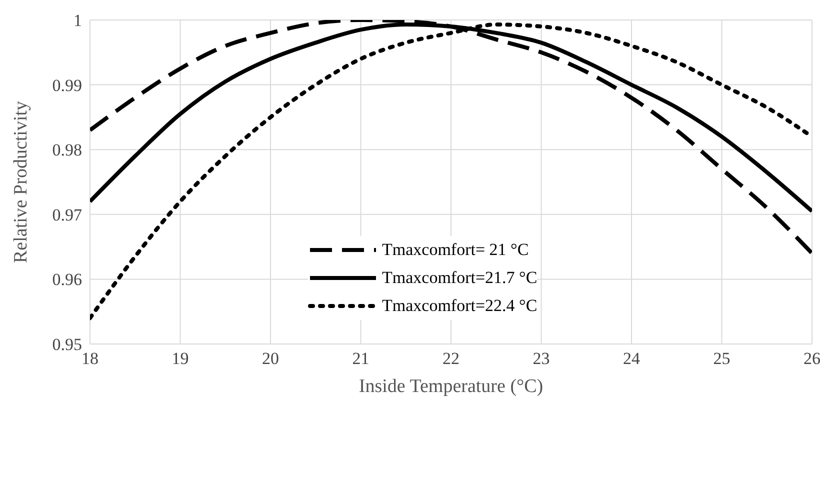 The width and height of the screenshot is (820, 484). Describe the element at coordinates (67, 280) in the screenshot. I see `y-tick-label: 0.96` at that location.